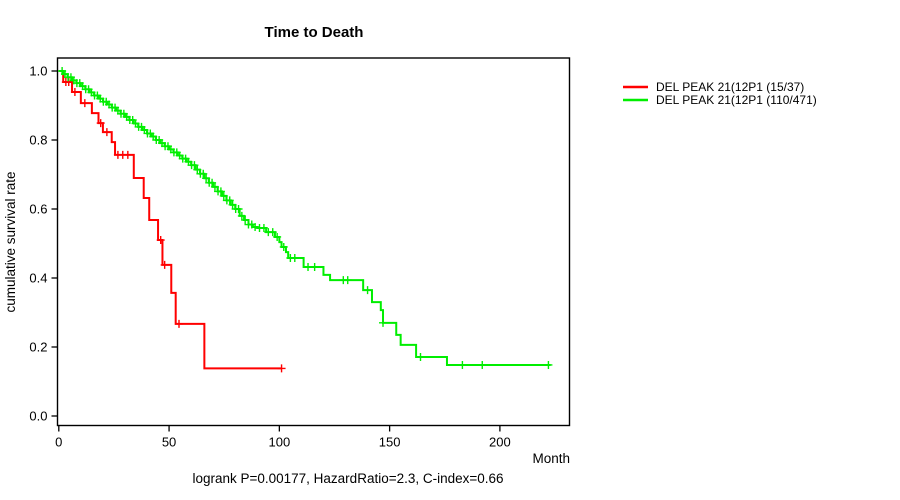 This screenshot has height=500, width=900. What do you see at coordinates (736, 100) in the screenshot?
I see `legend-label-green: DEL PEAK 21(12P1 (110/471)` at bounding box center [736, 100].